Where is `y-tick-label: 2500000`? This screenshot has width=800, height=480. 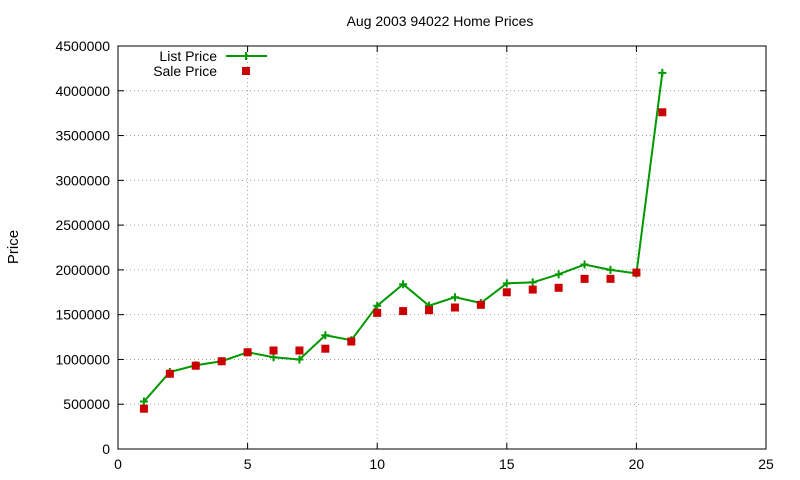 y-tick-label: 2500000 is located at coordinates (82, 225).